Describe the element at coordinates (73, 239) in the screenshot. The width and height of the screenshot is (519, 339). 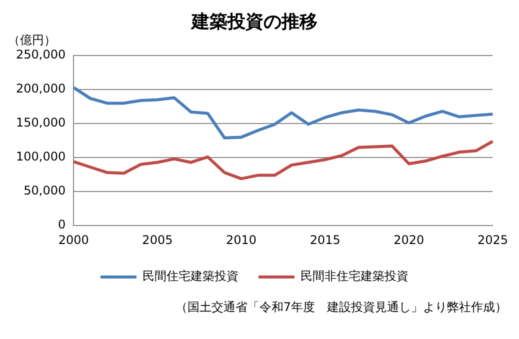
I see `x-tick-label: 2000` at that location.